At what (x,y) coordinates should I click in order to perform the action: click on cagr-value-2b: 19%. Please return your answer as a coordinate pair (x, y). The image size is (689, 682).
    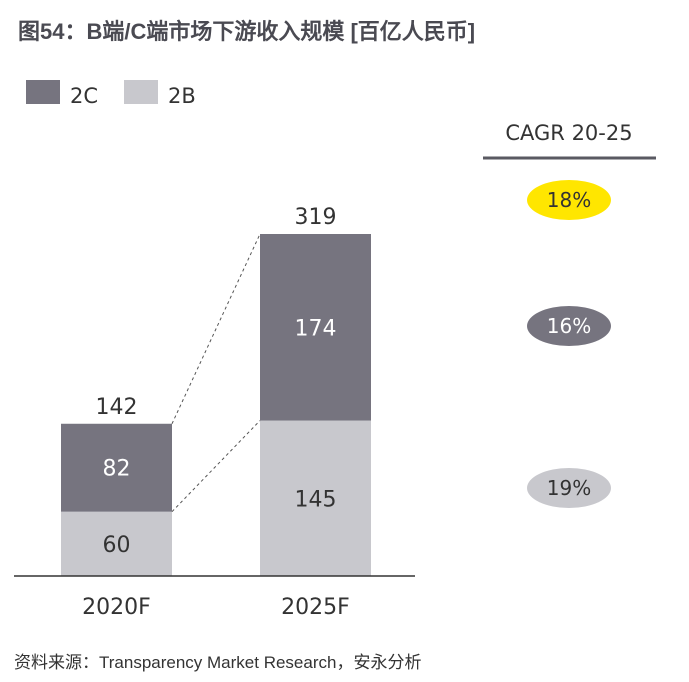
    Looking at the image, I should click on (569, 488).